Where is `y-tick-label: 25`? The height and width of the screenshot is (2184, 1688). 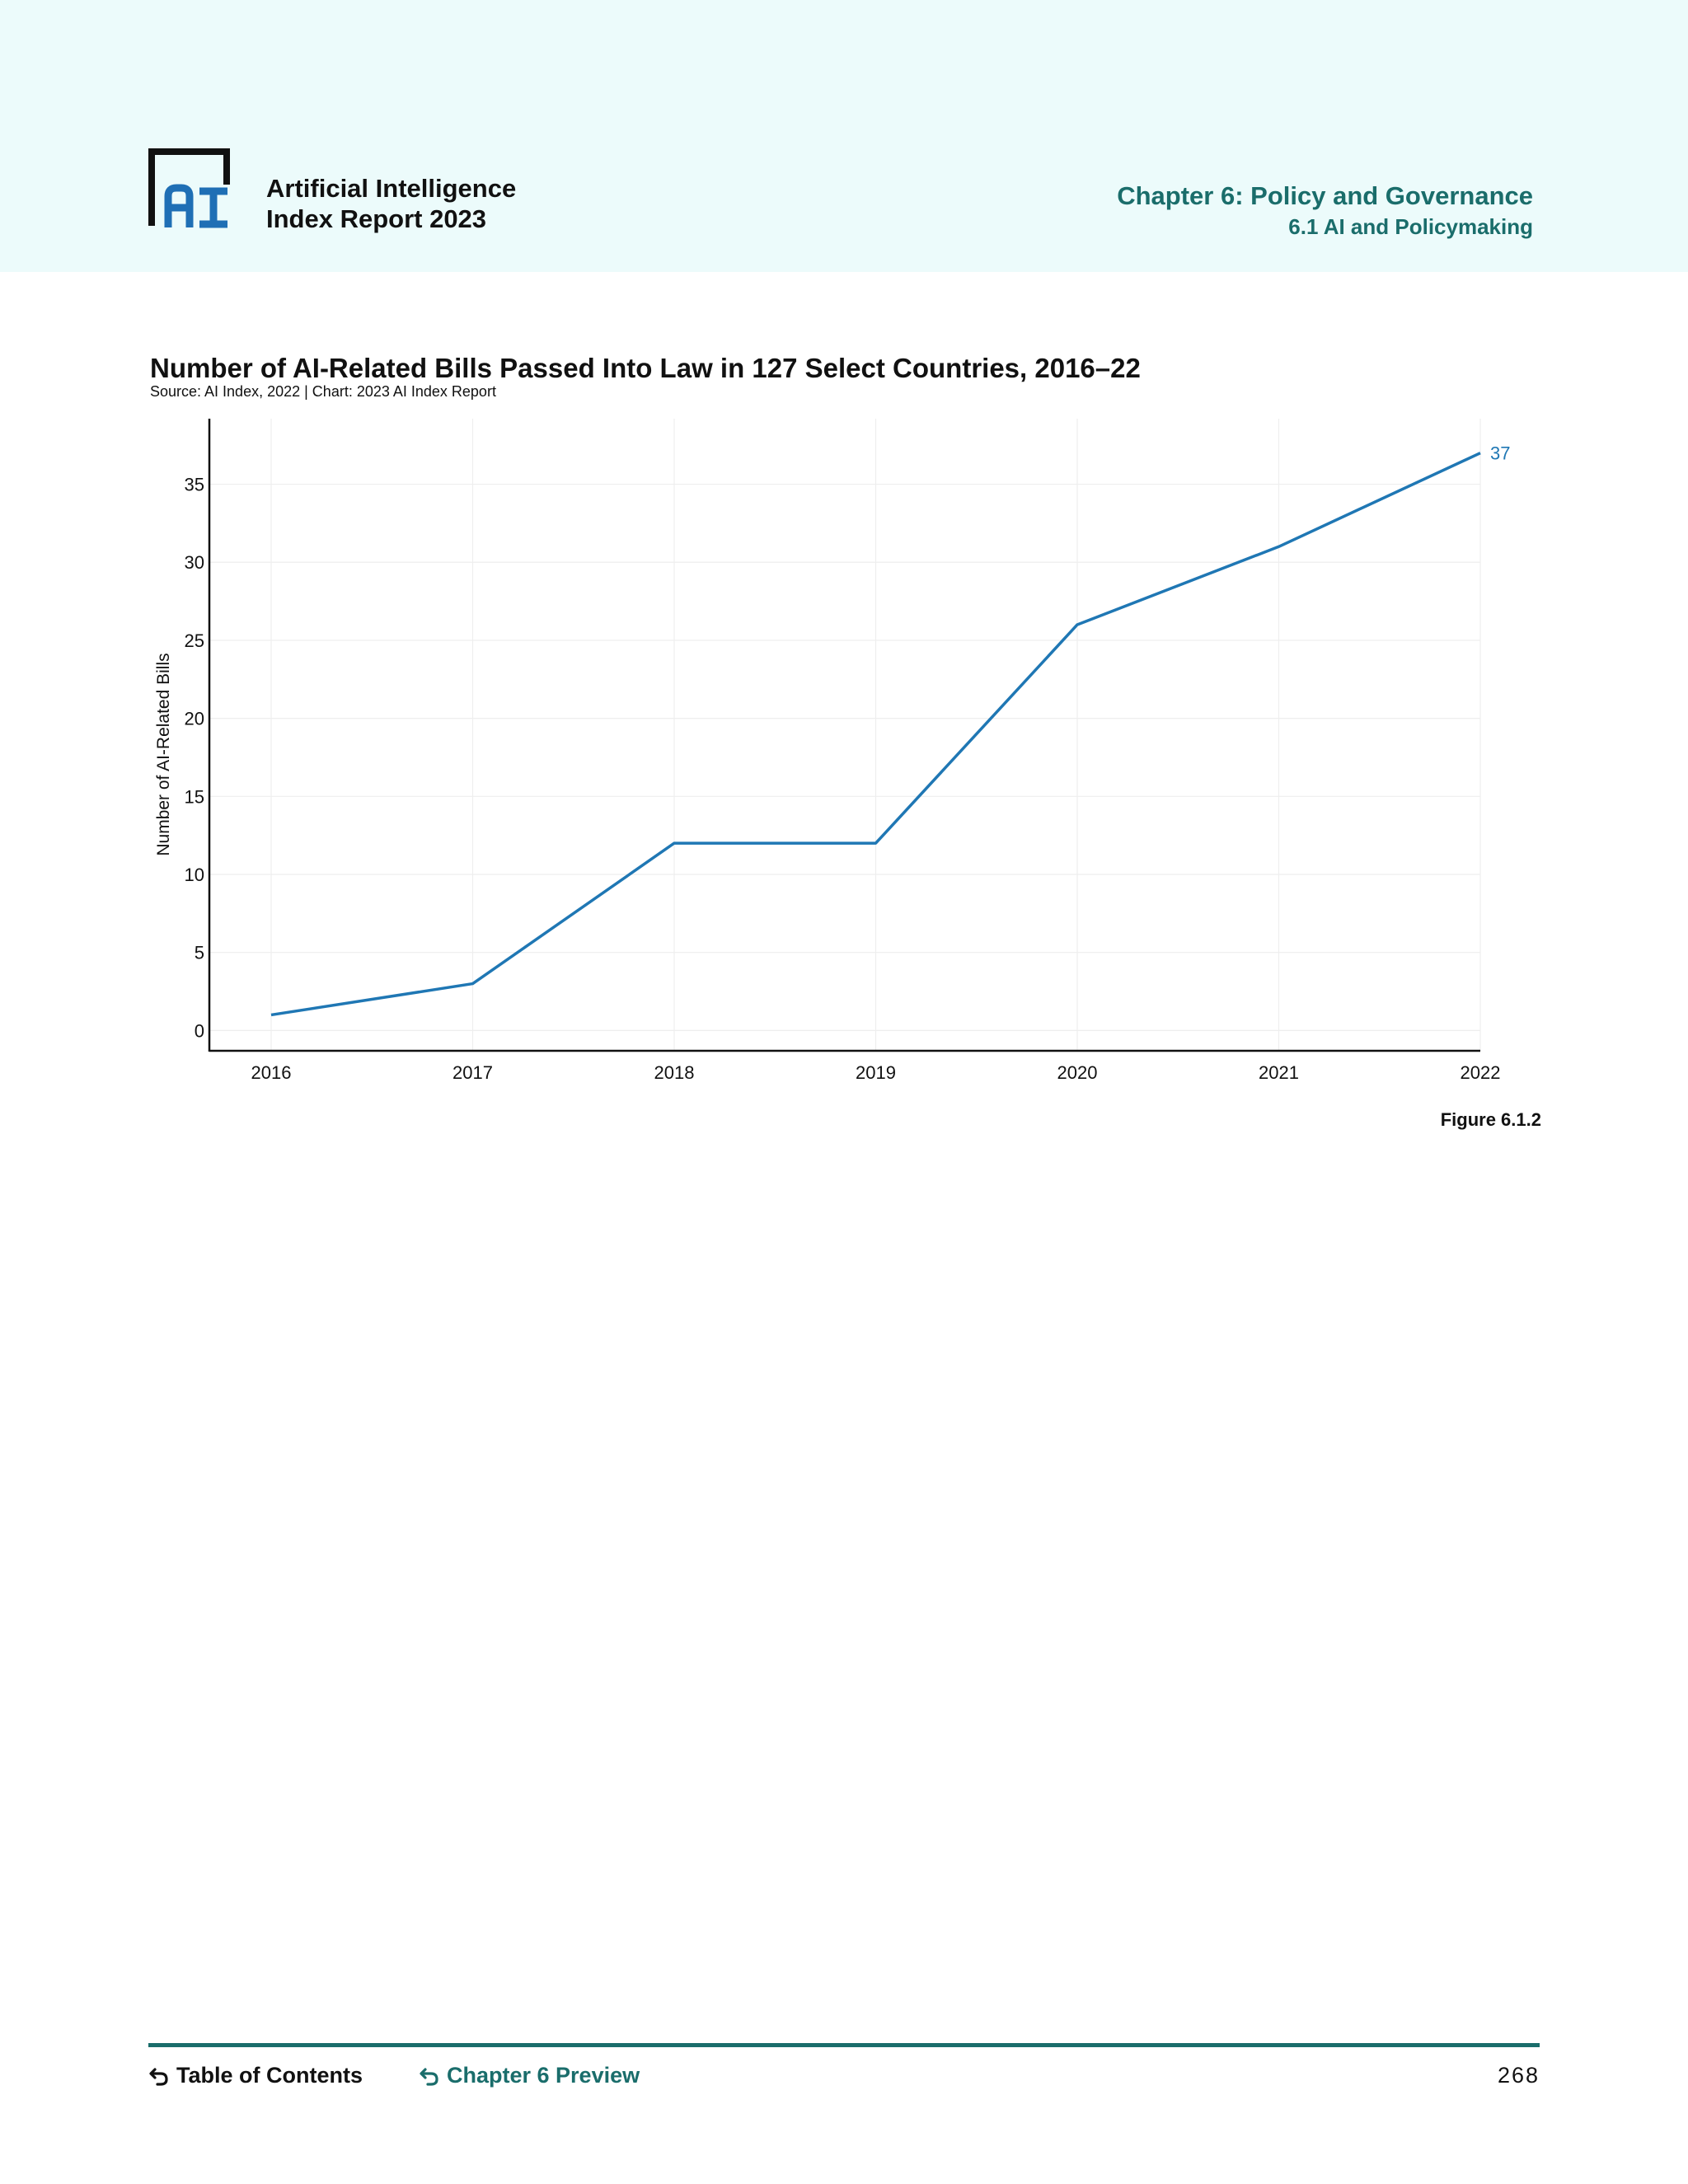
y-tick-label: 25 is located at coordinates (194, 640).